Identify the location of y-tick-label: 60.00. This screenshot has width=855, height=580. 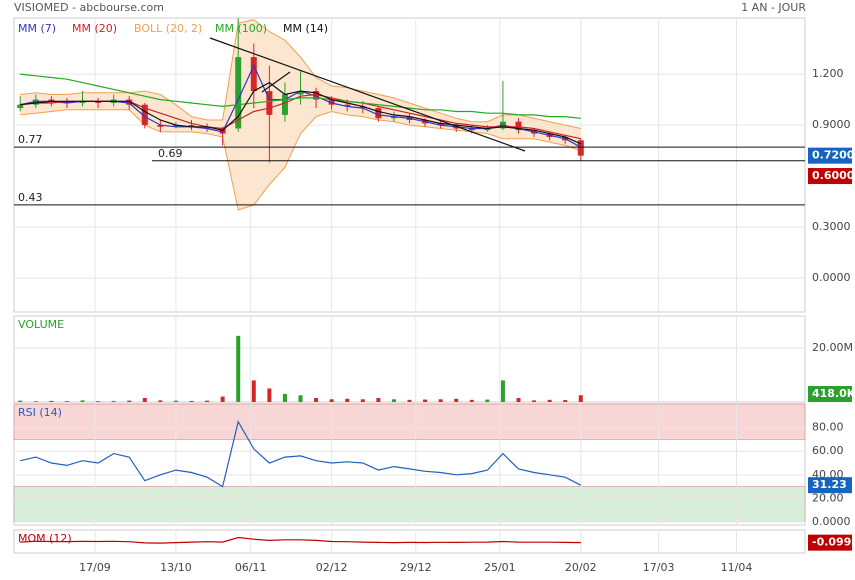
(828, 450).